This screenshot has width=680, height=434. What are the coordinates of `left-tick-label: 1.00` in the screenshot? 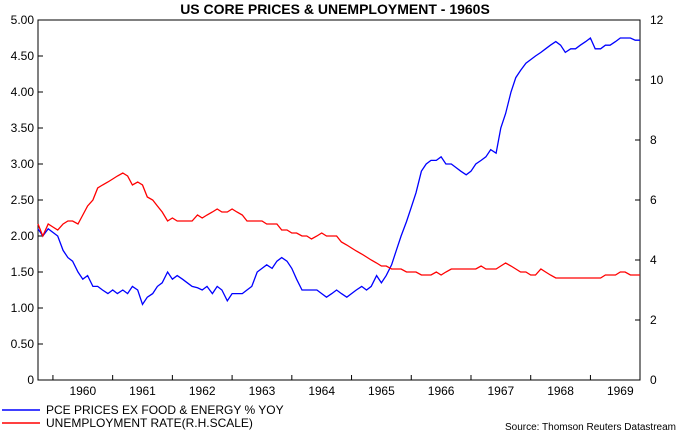 It's located at (23, 308).